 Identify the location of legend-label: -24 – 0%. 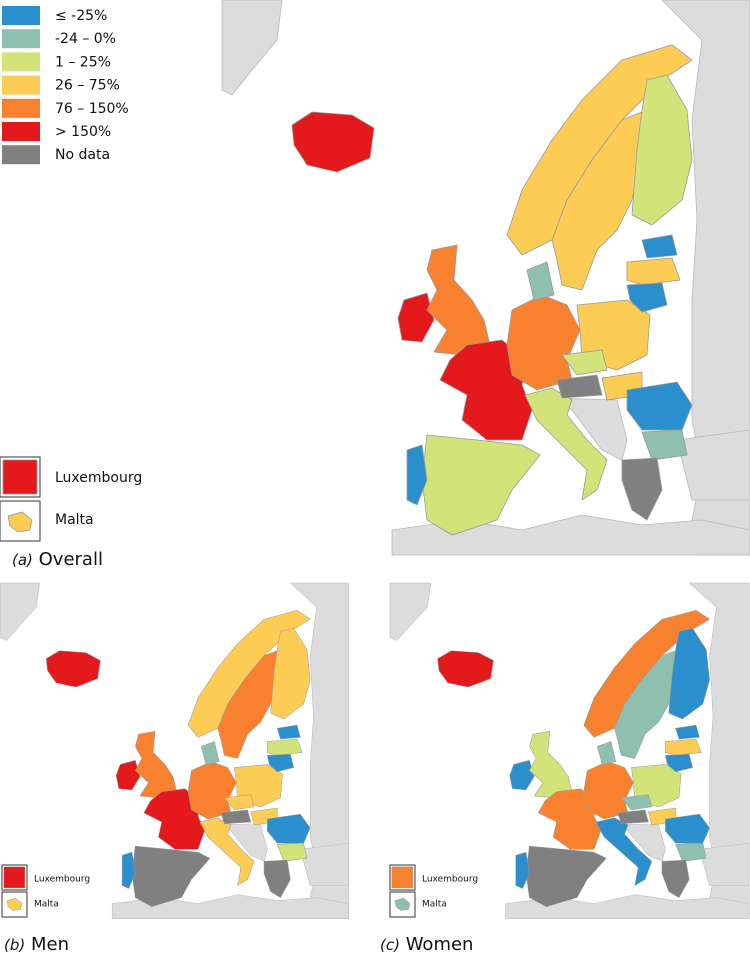
(85, 39).